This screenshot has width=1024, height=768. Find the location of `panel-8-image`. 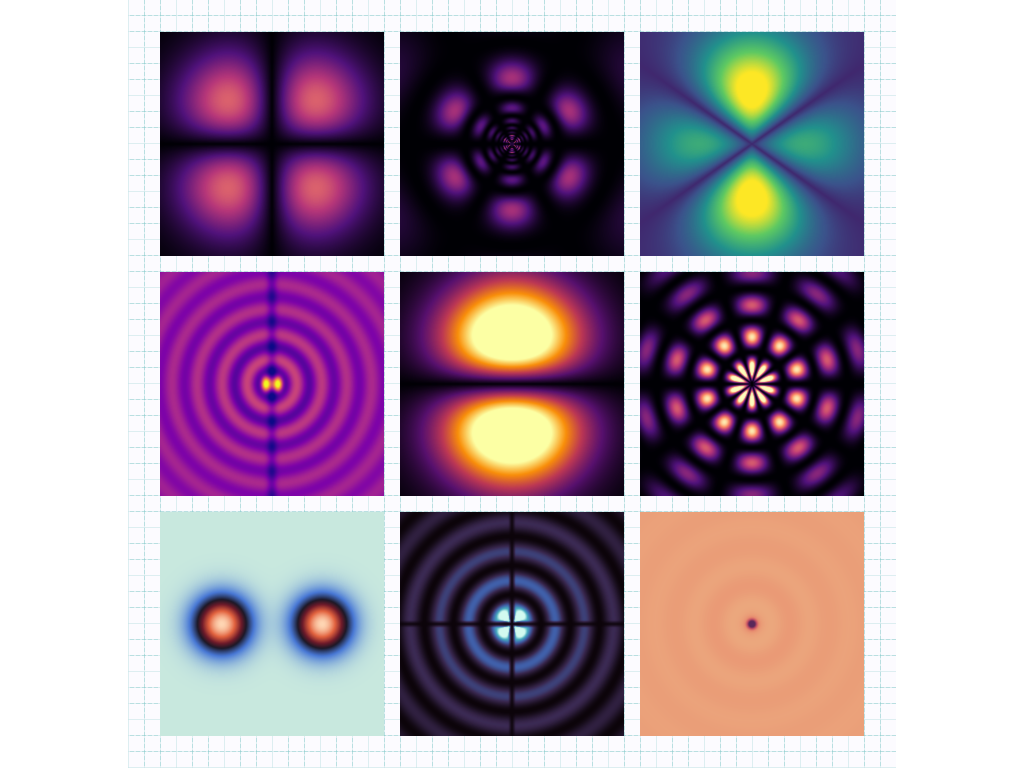

panel-8-image is located at coordinates (512, 624).